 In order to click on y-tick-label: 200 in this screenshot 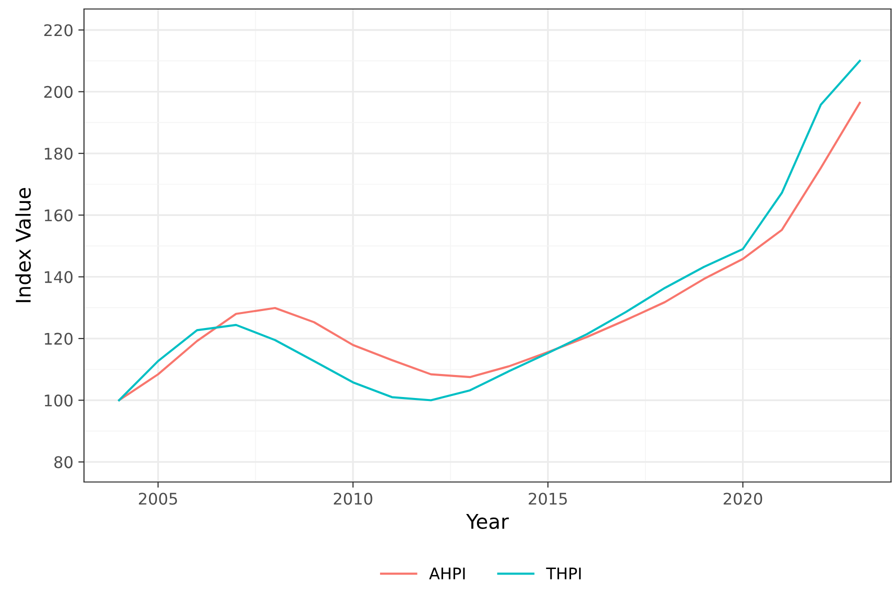, I will do `click(58, 92)`.